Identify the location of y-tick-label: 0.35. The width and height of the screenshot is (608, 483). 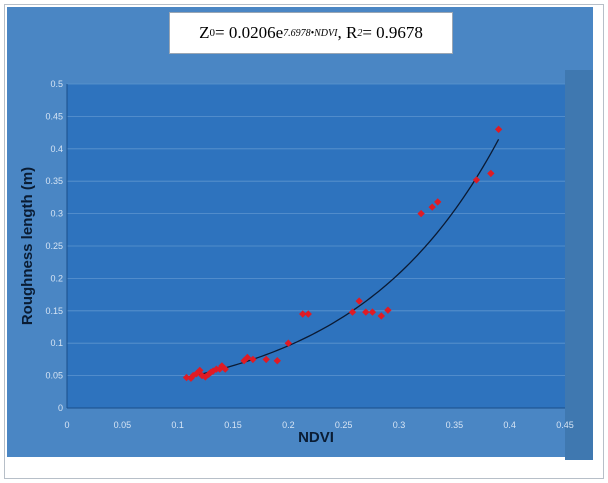
(54, 181).